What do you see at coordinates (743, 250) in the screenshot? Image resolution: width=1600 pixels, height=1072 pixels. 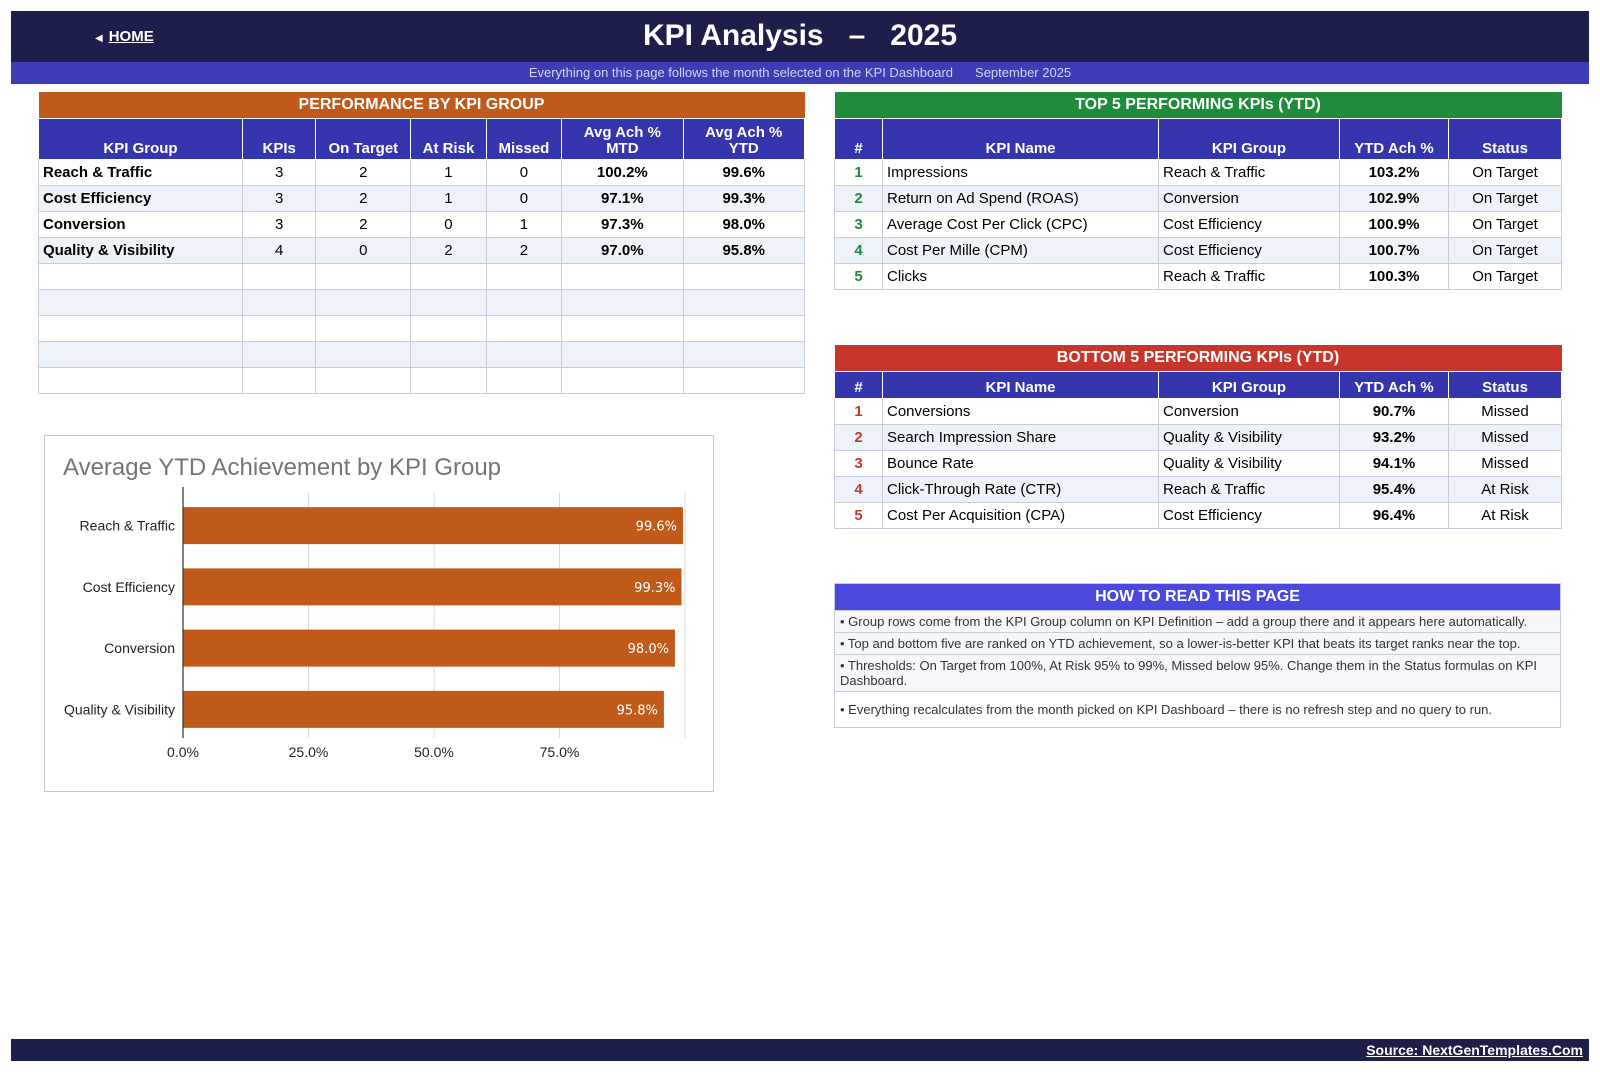 I see `performance-cell: 95.8%` at bounding box center [743, 250].